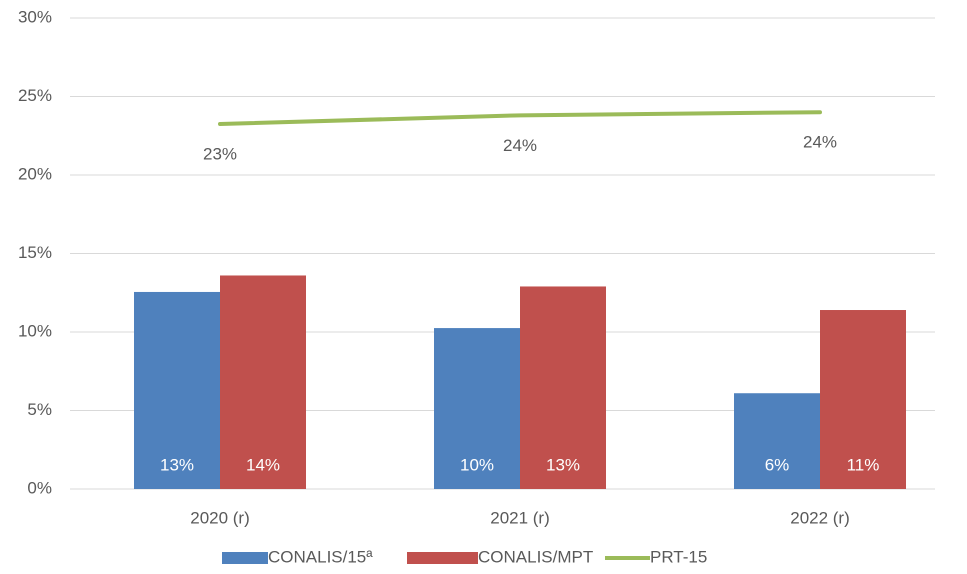  What do you see at coordinates (39, 487) in the screenshot?
I see `y-tick-label: 0%` at bounding box center [39, 487].